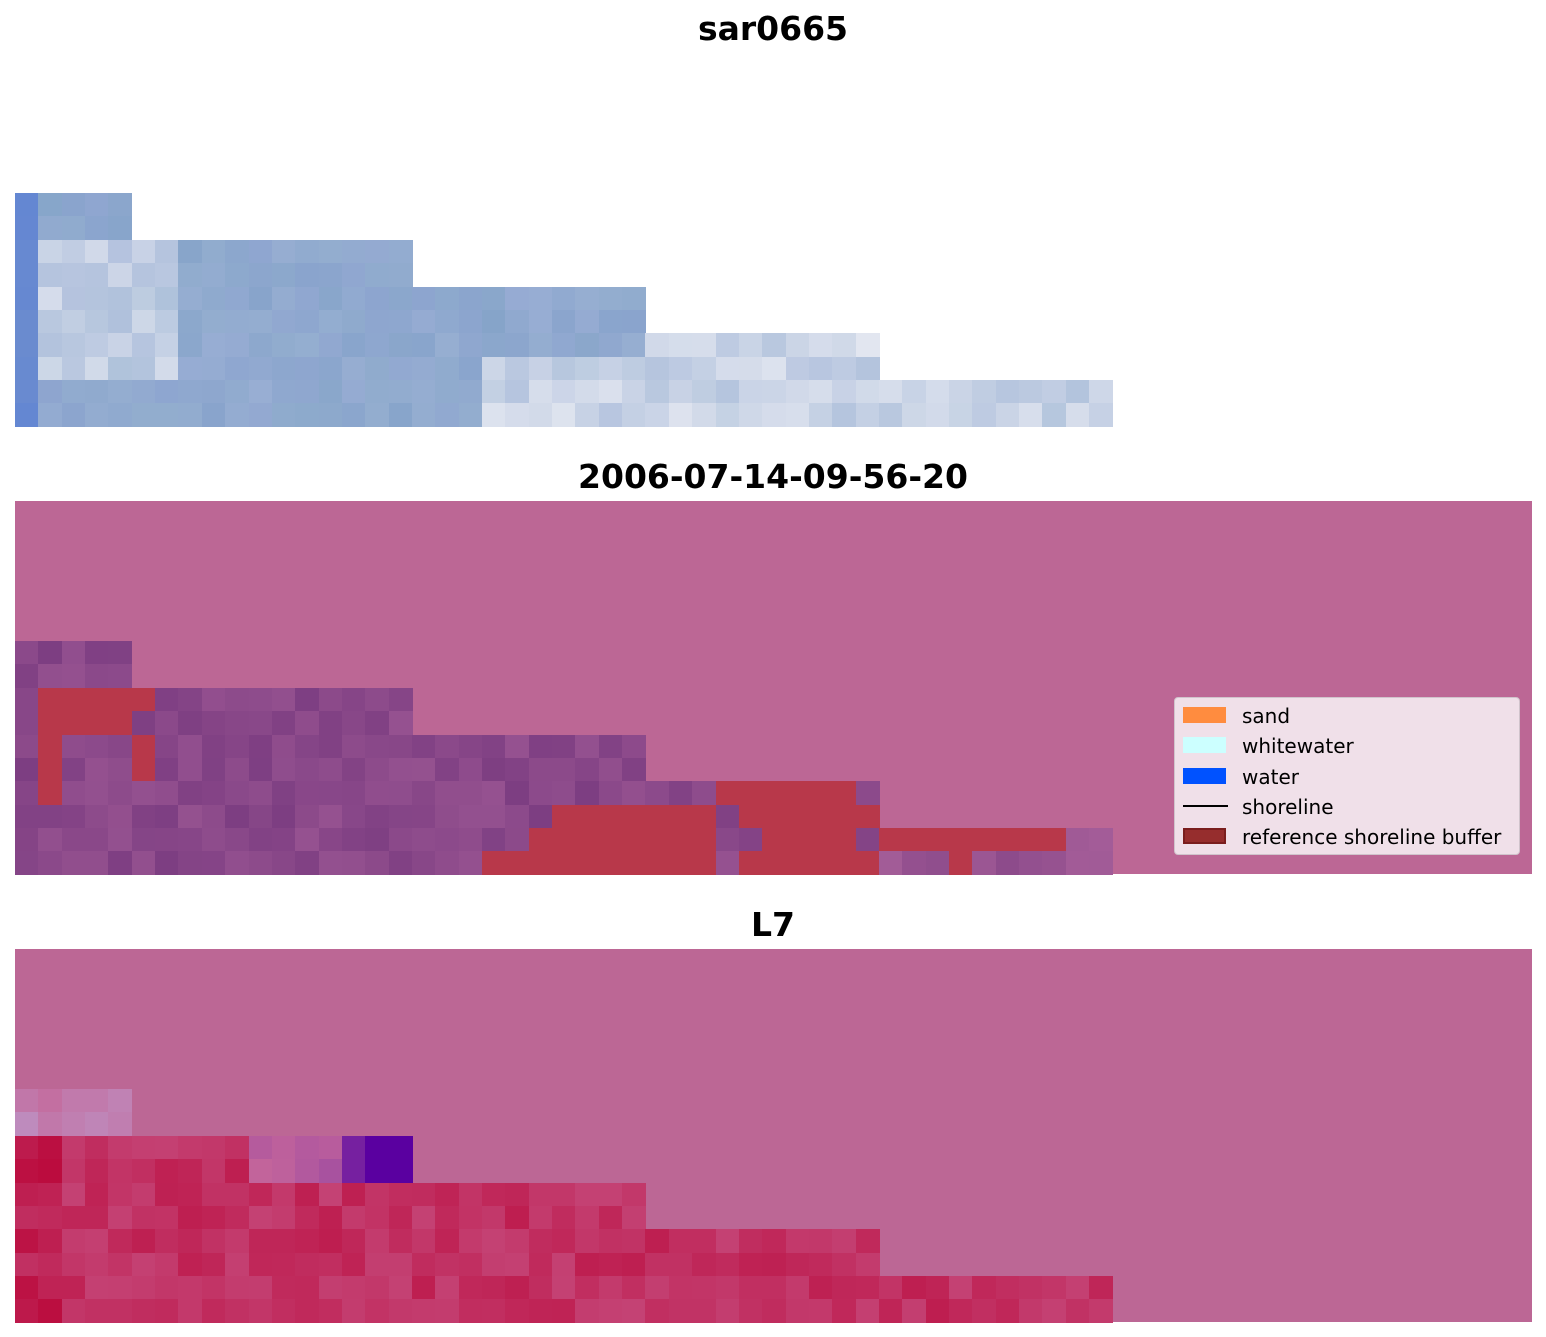  I want to click on panel-title-satellite: L7, so click(773, 924).